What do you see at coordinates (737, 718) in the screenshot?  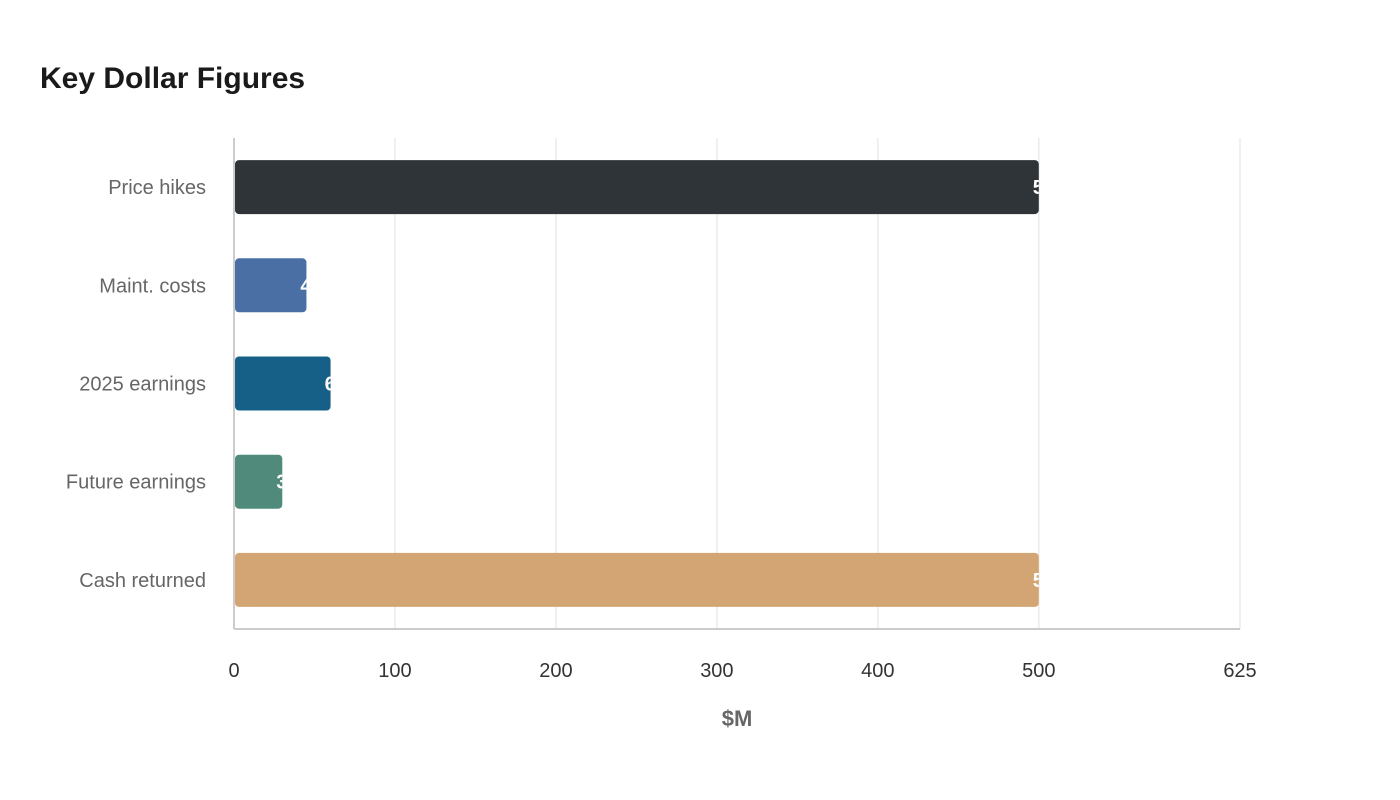 I see `x-axis-title: $M` at bounding box center [737, 718].